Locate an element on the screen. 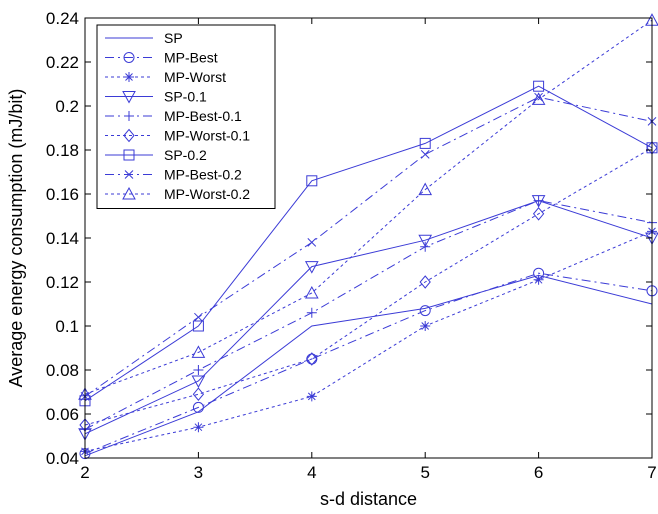 This screenshot has width=658, height=514. y-tick-label: 0.16 is located at coordinates (62, 194).